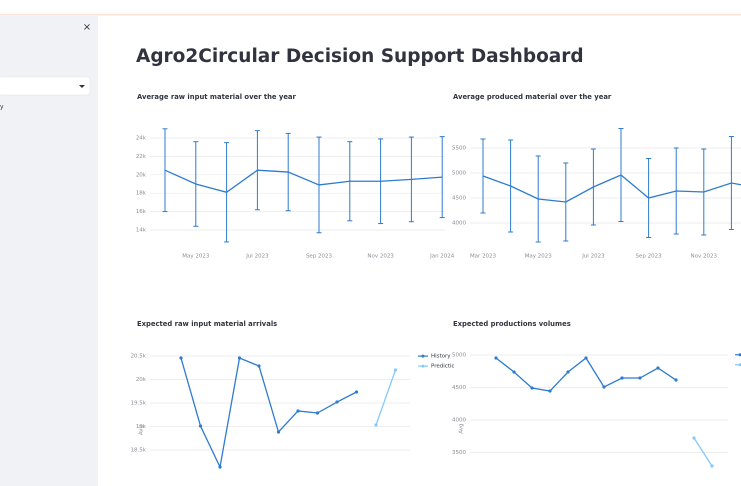 The image size is (741, 486). What do you see at coordinates (139, 451) in the screenshot?
I see `y-tick-label: 18.5k` at bounding box center [139, 451].